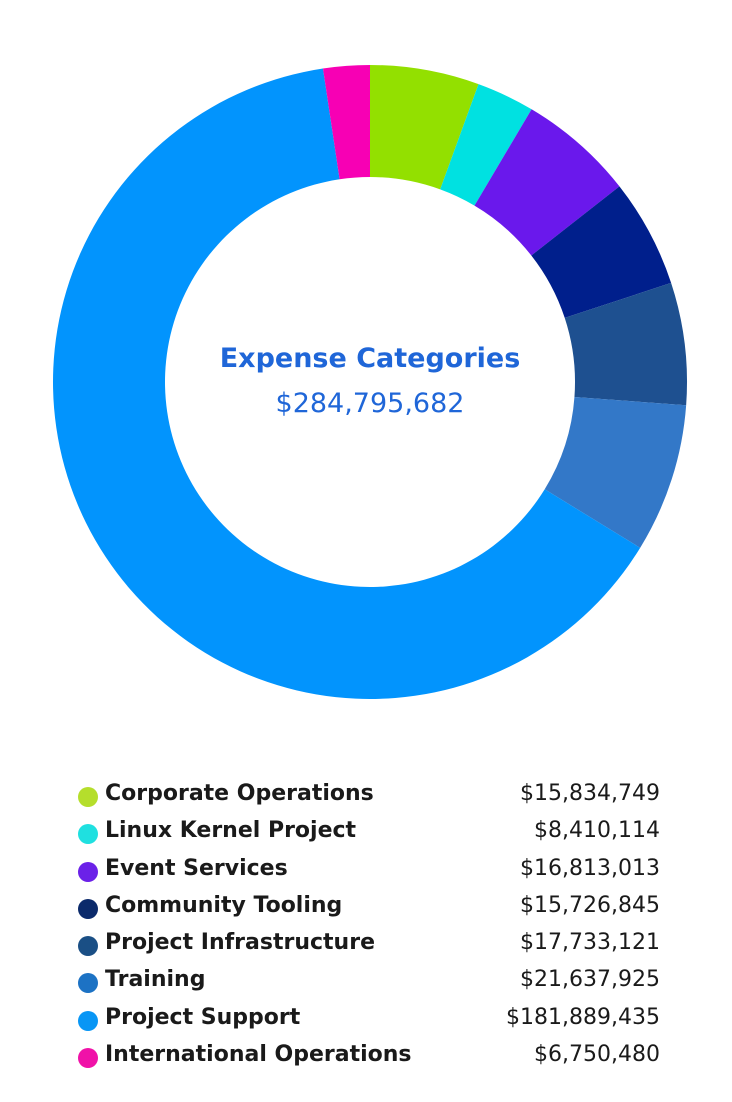 Image resolution: width=732 pixels, height=1102 pixels. I want to click on legend-label: Community Tooling, so click(224, 905).